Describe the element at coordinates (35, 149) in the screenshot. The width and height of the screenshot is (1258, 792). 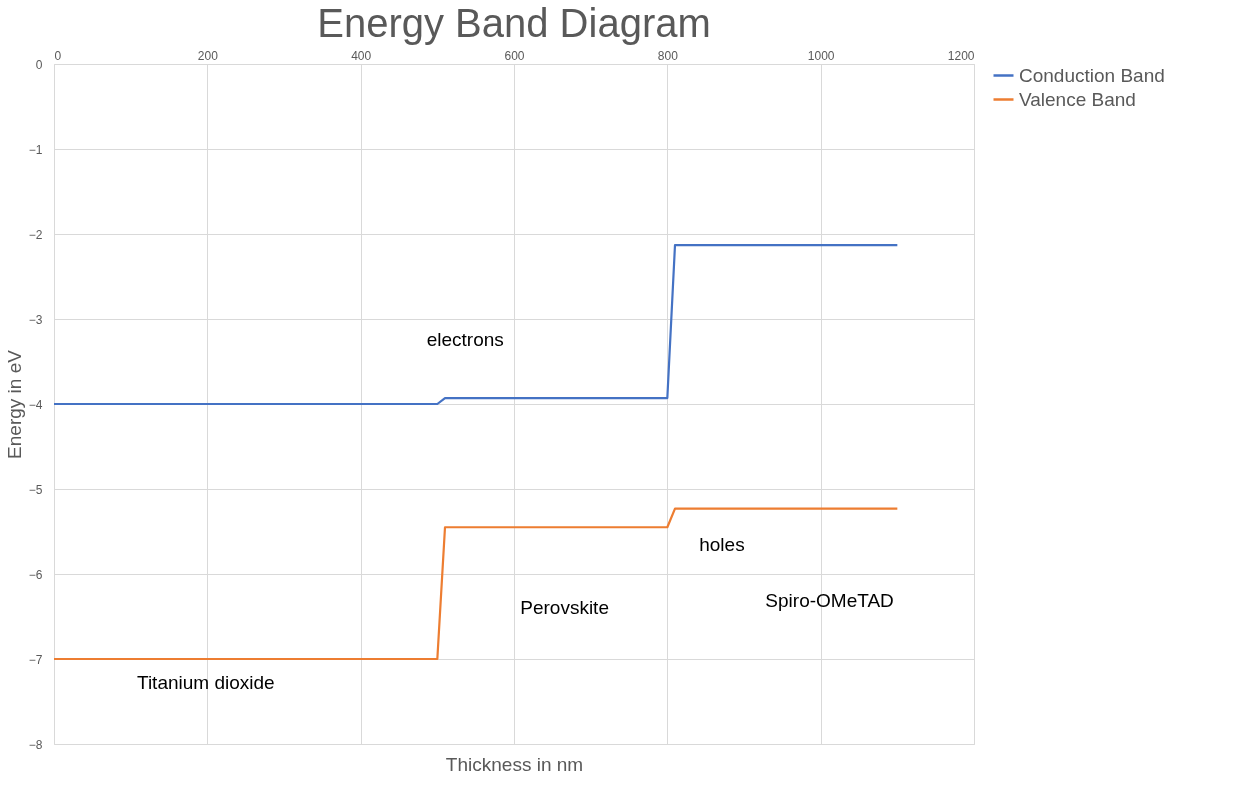
I see `y-tick-label: −1` at that location.